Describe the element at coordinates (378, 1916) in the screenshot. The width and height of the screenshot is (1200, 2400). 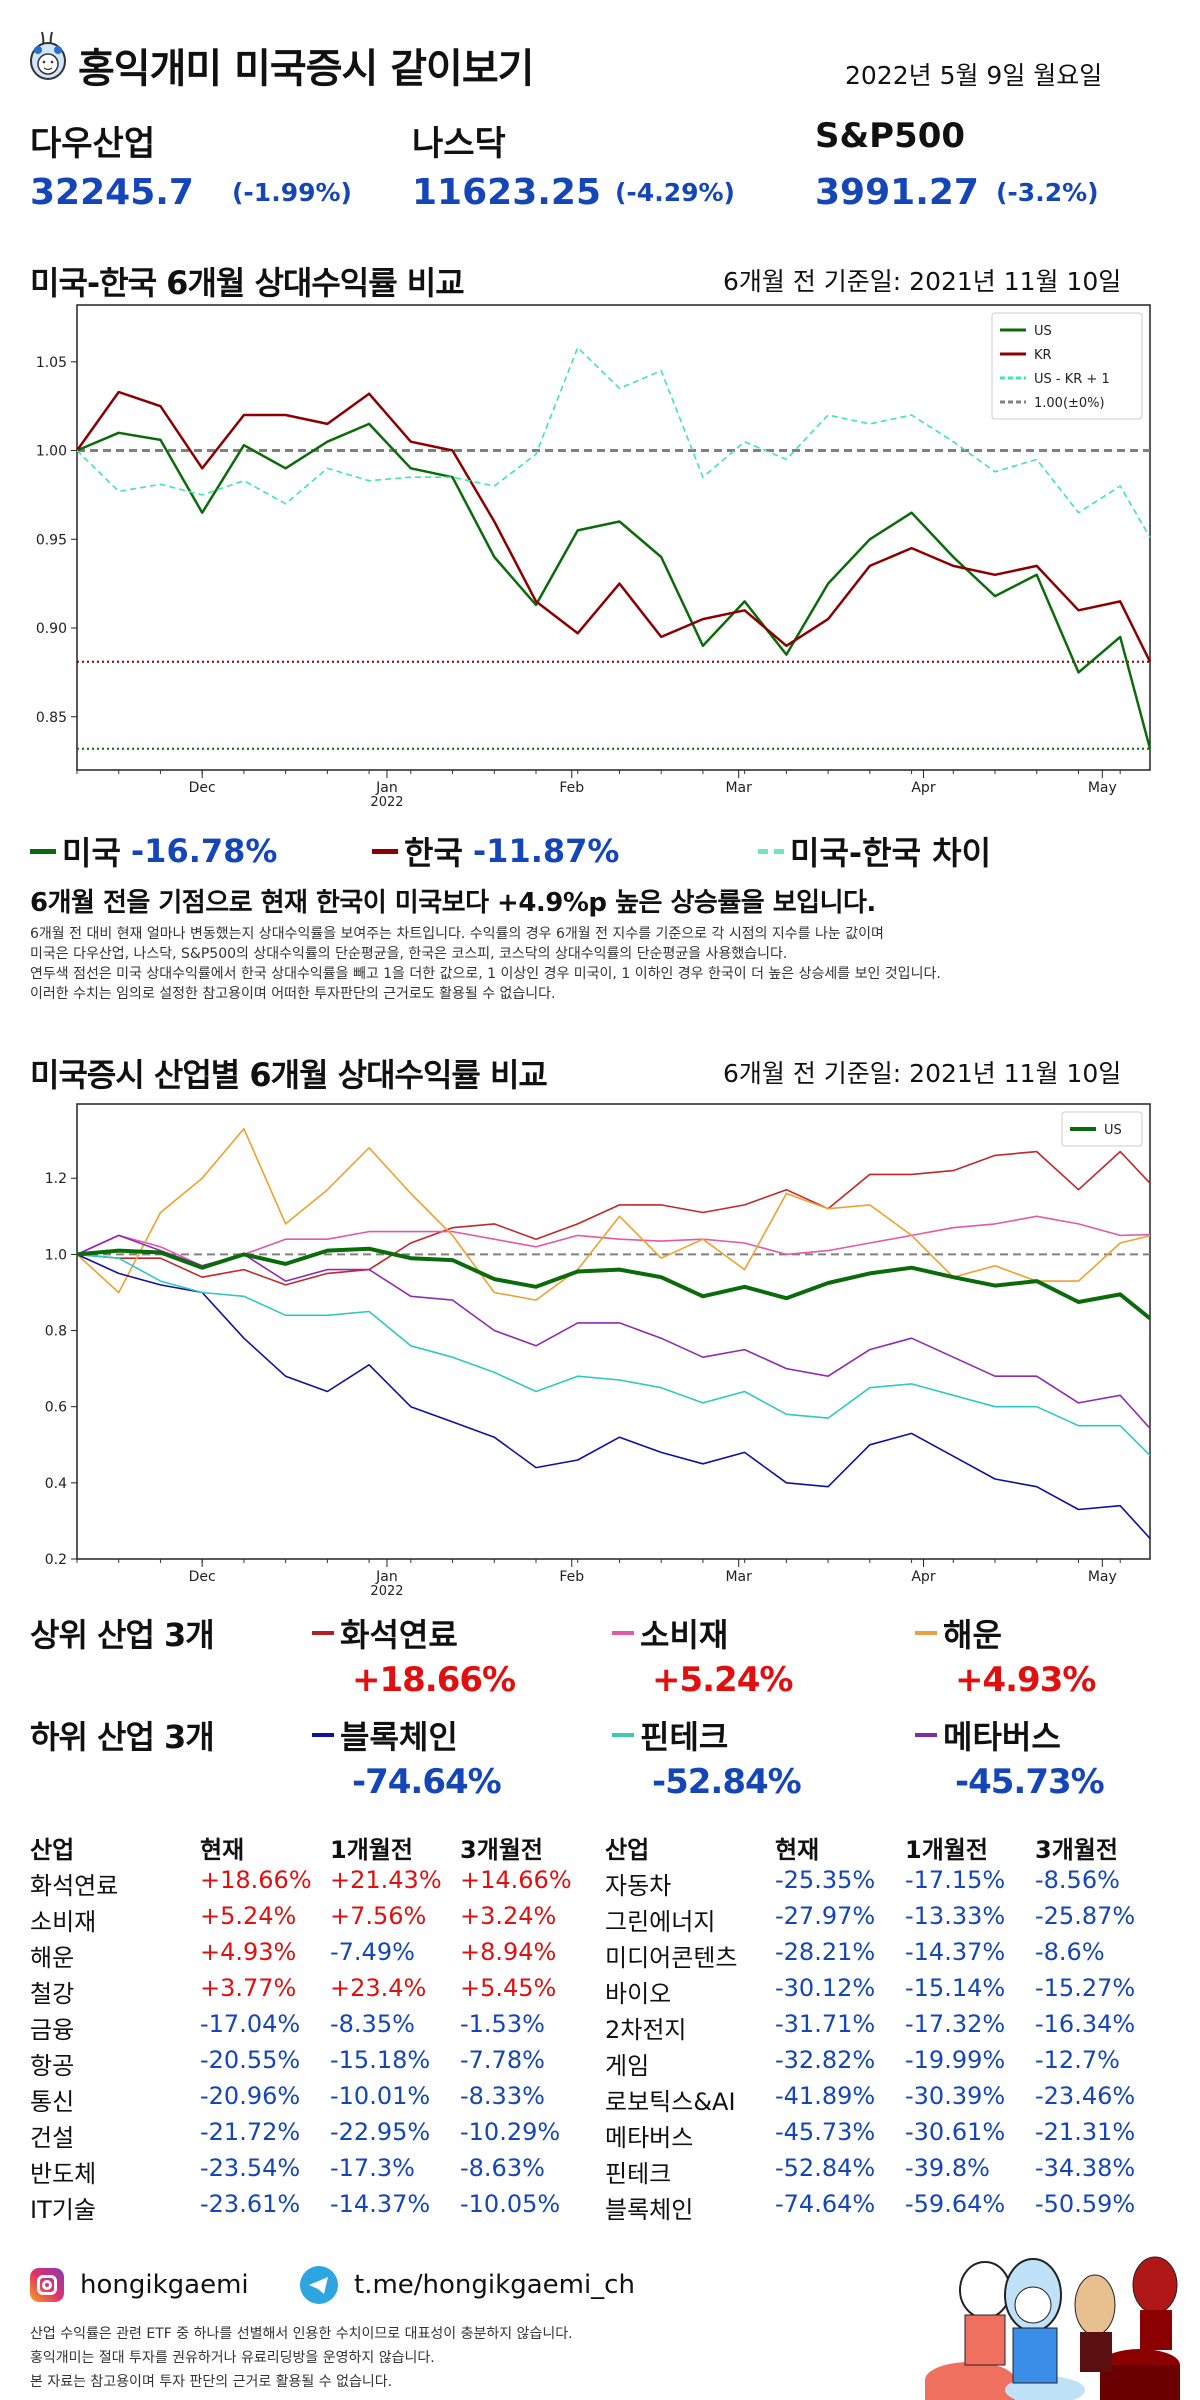
I see `return-cell: +7.56%` at that location.